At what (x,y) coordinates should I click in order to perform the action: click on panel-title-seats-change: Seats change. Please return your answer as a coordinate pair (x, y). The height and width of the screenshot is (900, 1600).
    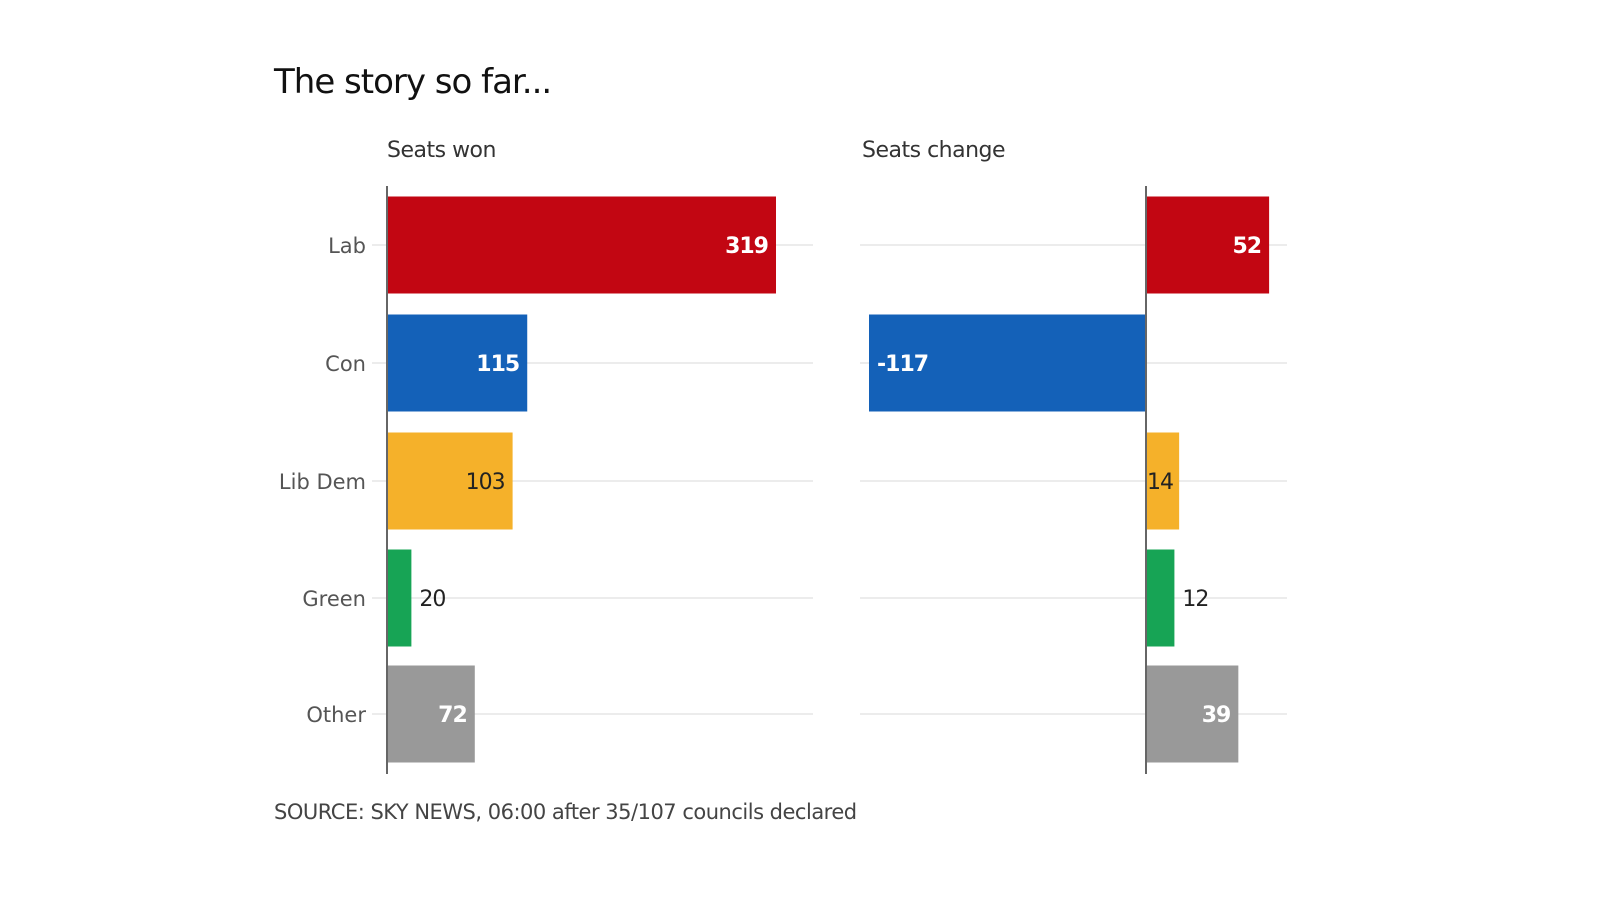
    Looking at the image, I should click on (934, 150).